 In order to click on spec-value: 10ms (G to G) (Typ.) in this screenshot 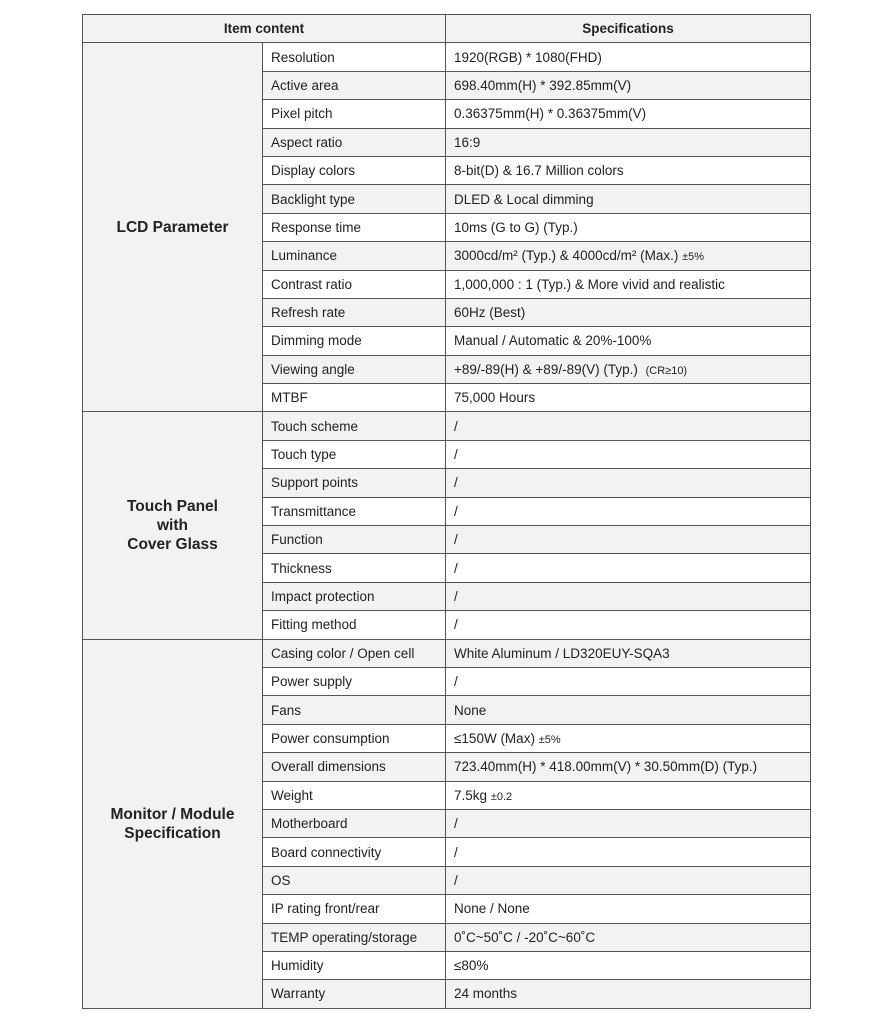, I will do `click(516, 227)`.